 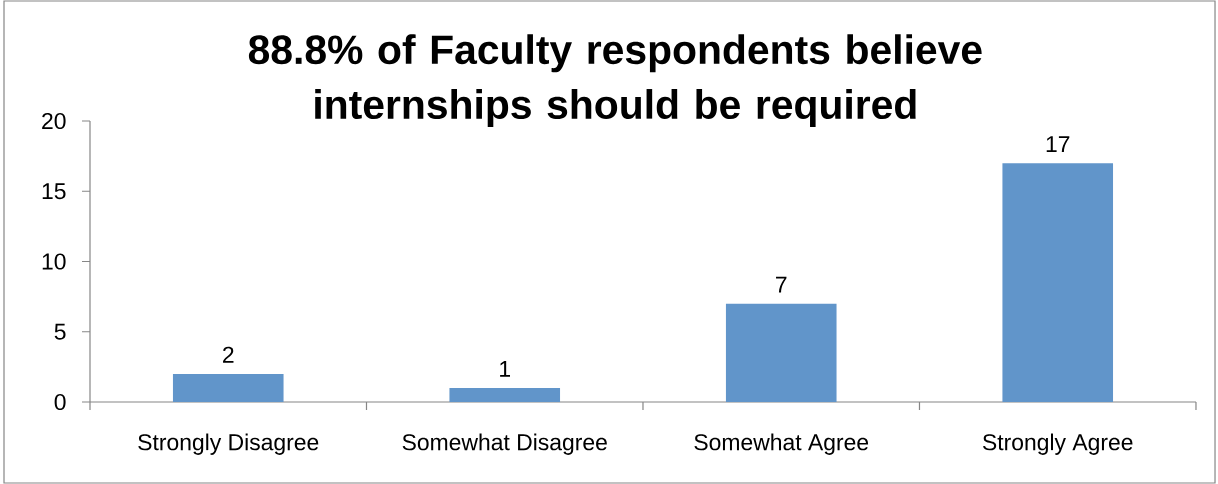 What do you see at coordinates (228, 354) in the screenshot?
I see `data-label: 2` at bounding box center [228, 354].